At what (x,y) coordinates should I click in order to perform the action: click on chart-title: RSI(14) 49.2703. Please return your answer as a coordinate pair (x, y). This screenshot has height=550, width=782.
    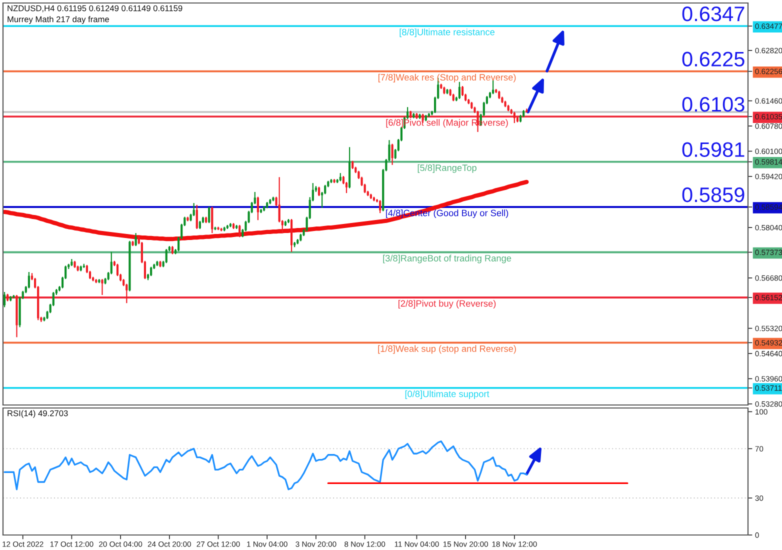
    Looking at the image, I should click on (38, 414).